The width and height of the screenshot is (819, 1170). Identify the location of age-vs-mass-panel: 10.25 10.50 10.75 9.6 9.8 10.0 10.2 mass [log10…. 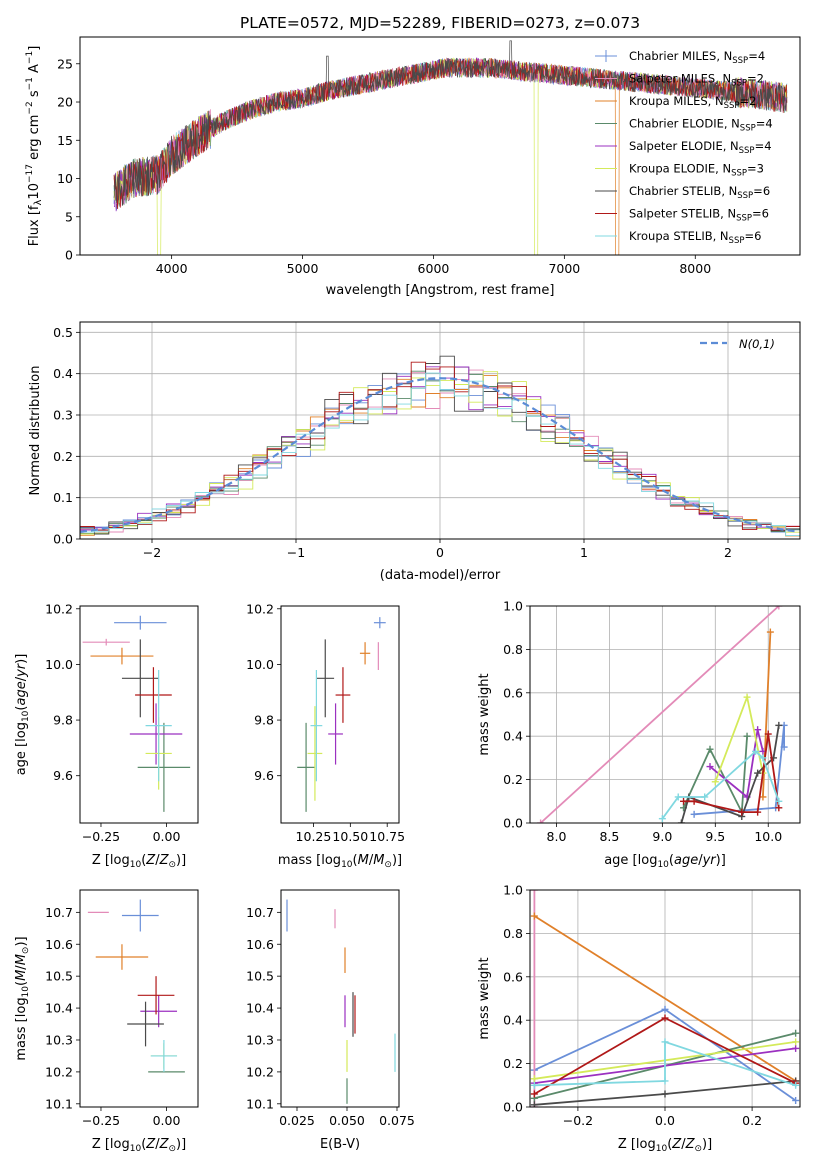
(325, 735).